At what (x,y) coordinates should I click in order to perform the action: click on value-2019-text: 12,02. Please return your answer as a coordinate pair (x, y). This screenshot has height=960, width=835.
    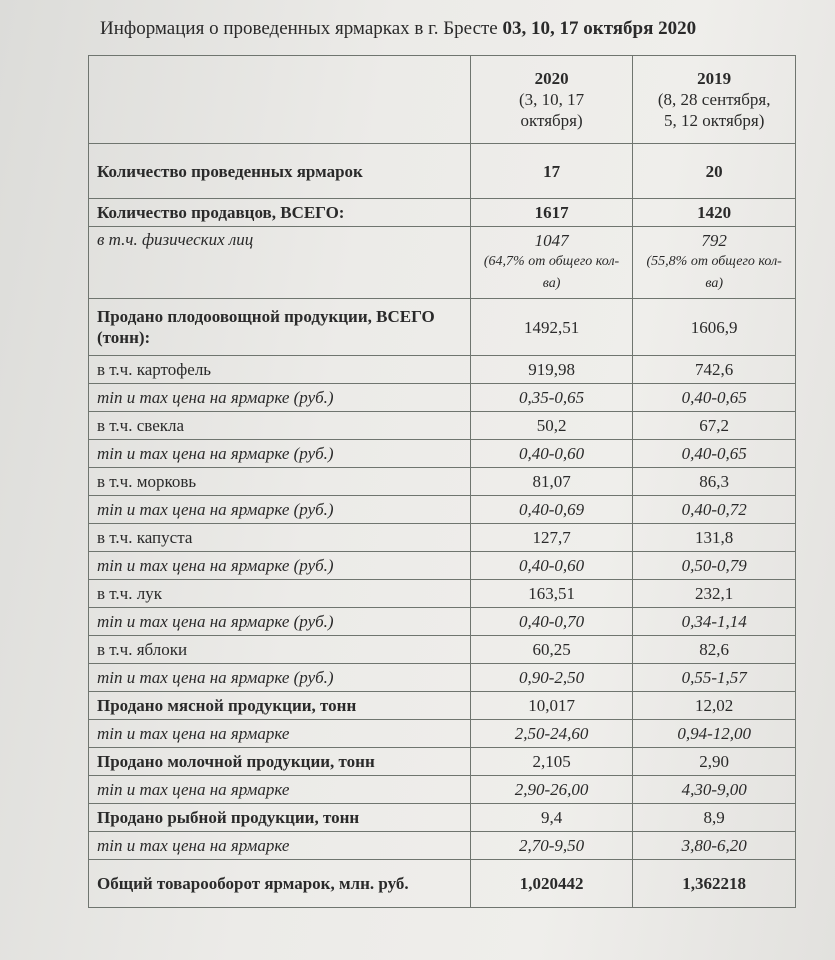
    Looking at the image, I should click on (714, 705).